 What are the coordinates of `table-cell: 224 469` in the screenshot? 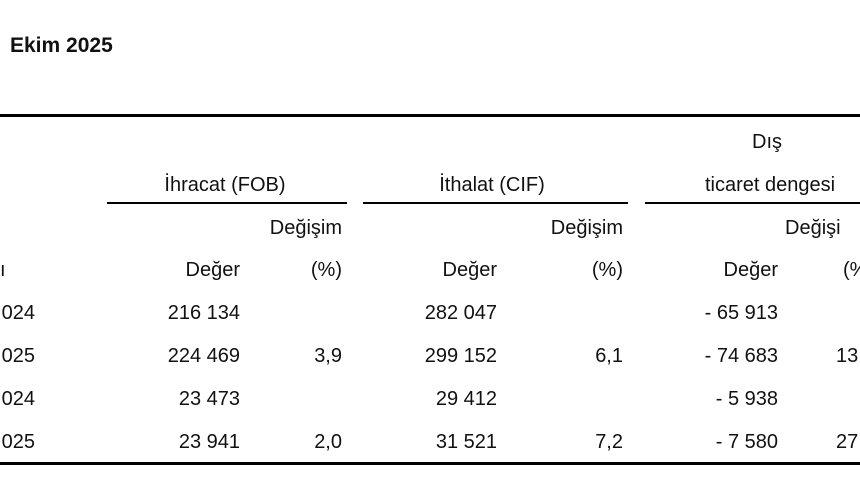 It's located at (203, 356).